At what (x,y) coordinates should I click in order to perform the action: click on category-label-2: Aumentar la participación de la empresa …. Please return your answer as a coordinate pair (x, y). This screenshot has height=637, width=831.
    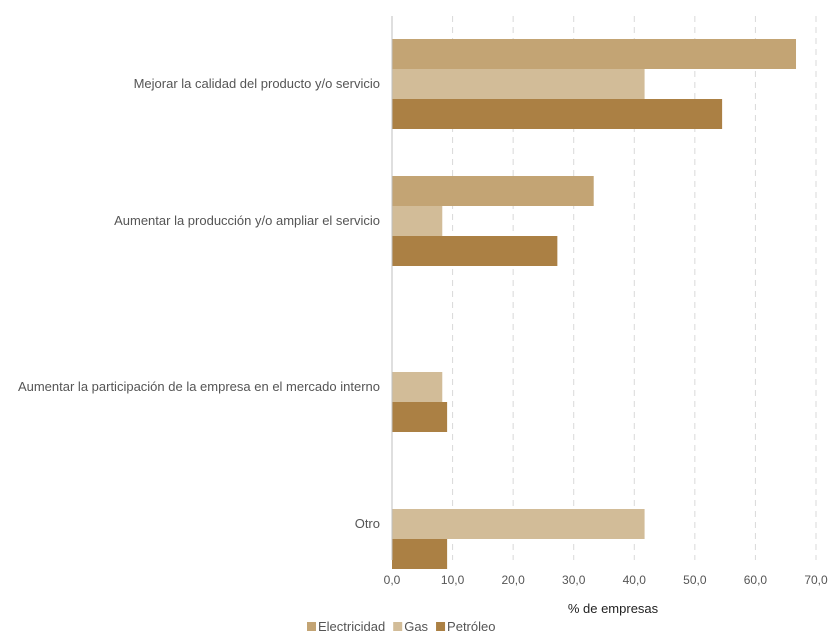
    Looking at the image, I should click on (199, 386).